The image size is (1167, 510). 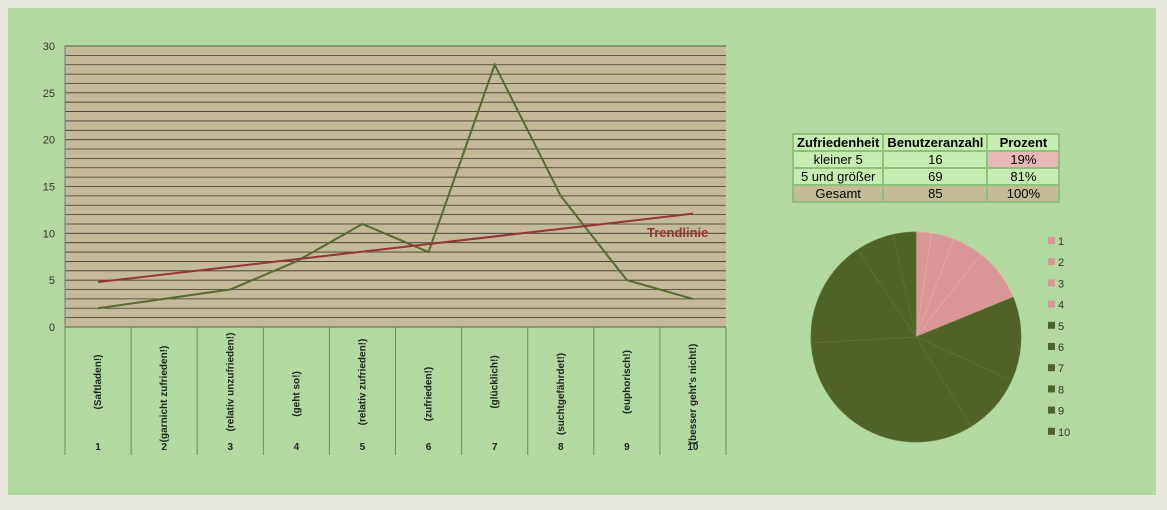 I want to click on cell: 19%, so click(x=1023, y=159).